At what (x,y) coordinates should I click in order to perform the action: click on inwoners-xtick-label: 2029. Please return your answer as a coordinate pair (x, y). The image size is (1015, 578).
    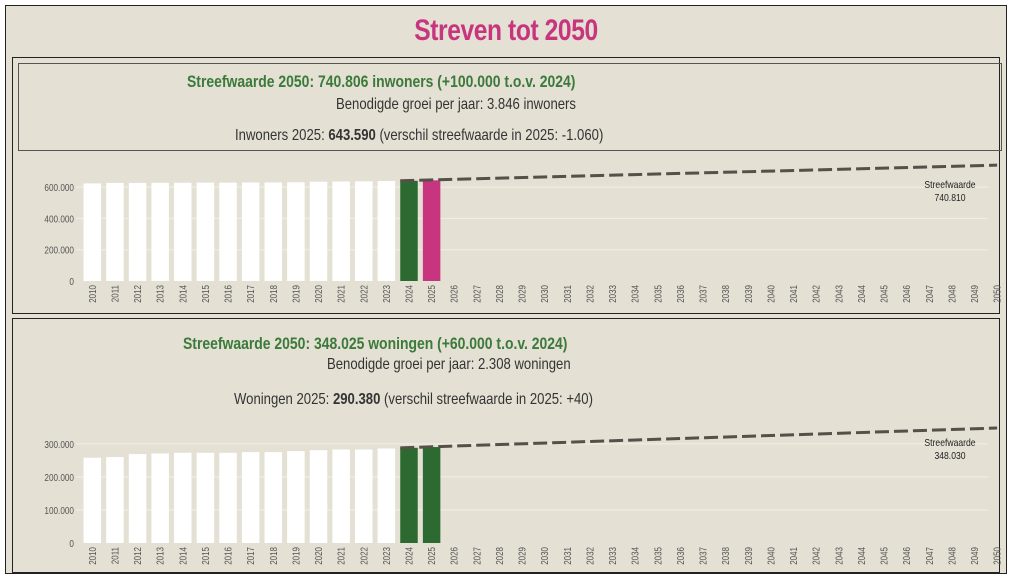
    Looking at the image, I should click on (522, 294).